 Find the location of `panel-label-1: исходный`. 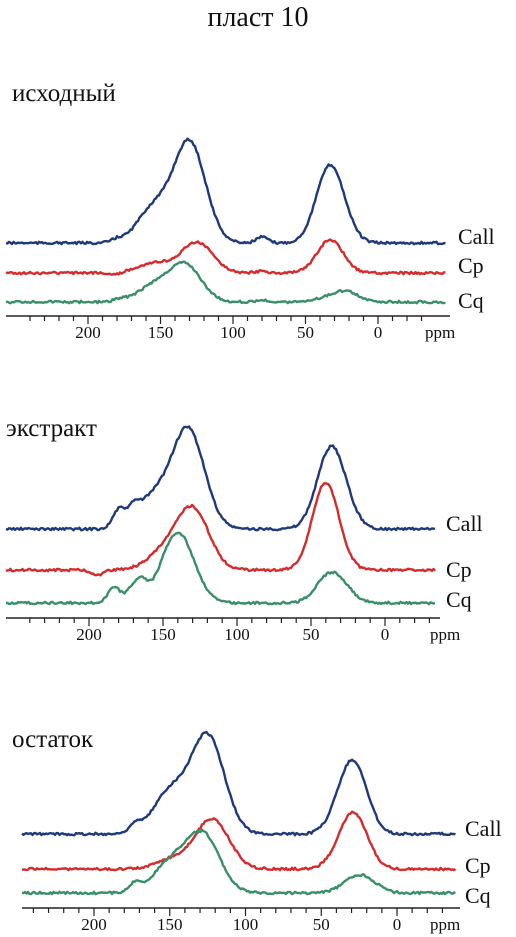

panel-label-1: исходный is located at coordinates (64, 93).